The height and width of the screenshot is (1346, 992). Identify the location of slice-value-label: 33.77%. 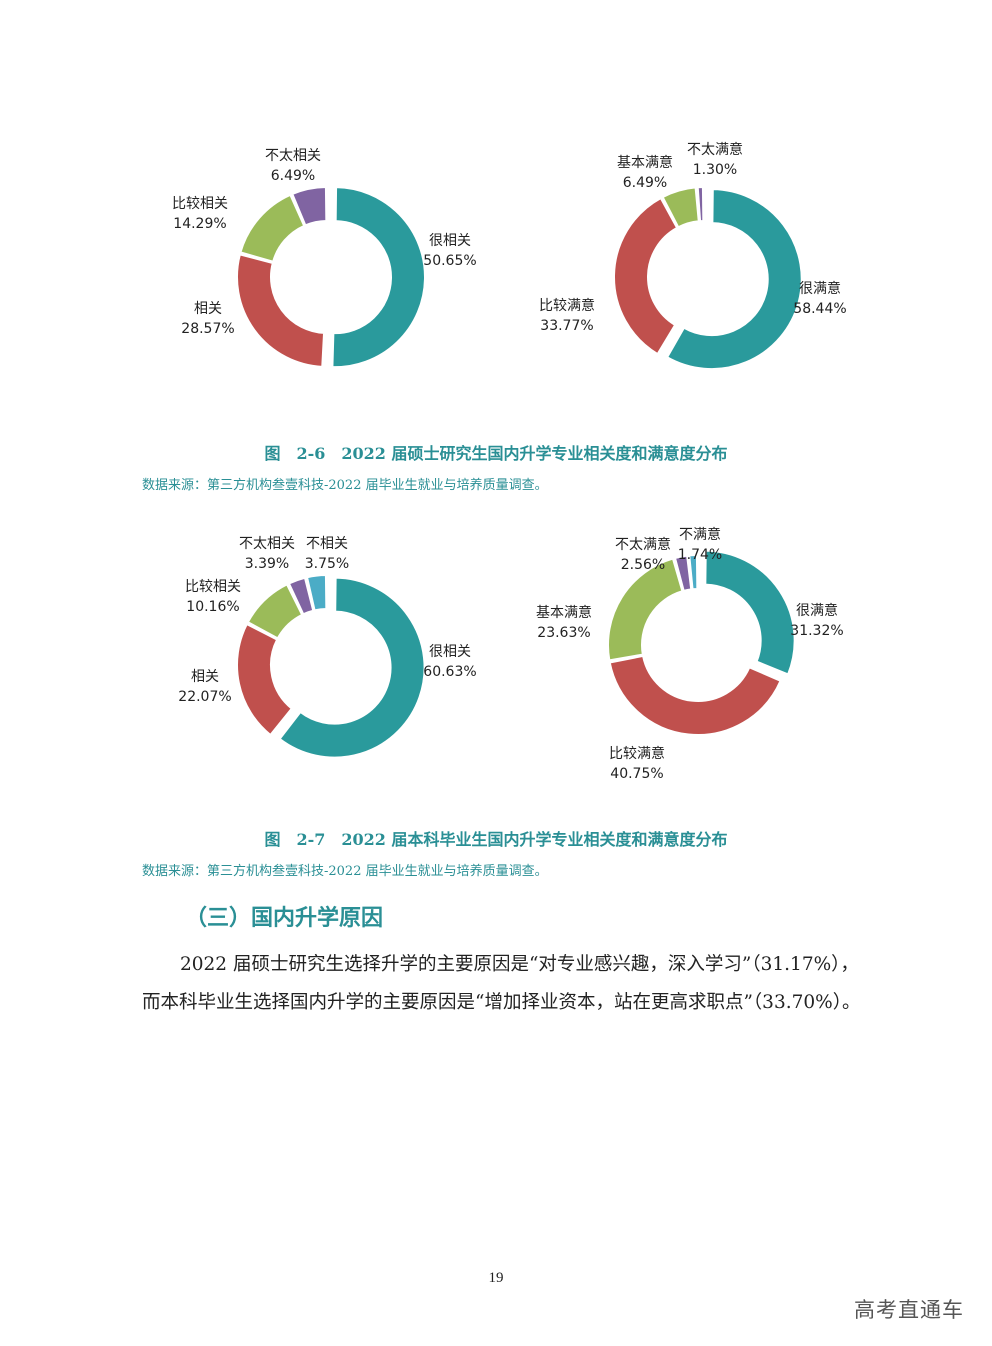
(566, 326).